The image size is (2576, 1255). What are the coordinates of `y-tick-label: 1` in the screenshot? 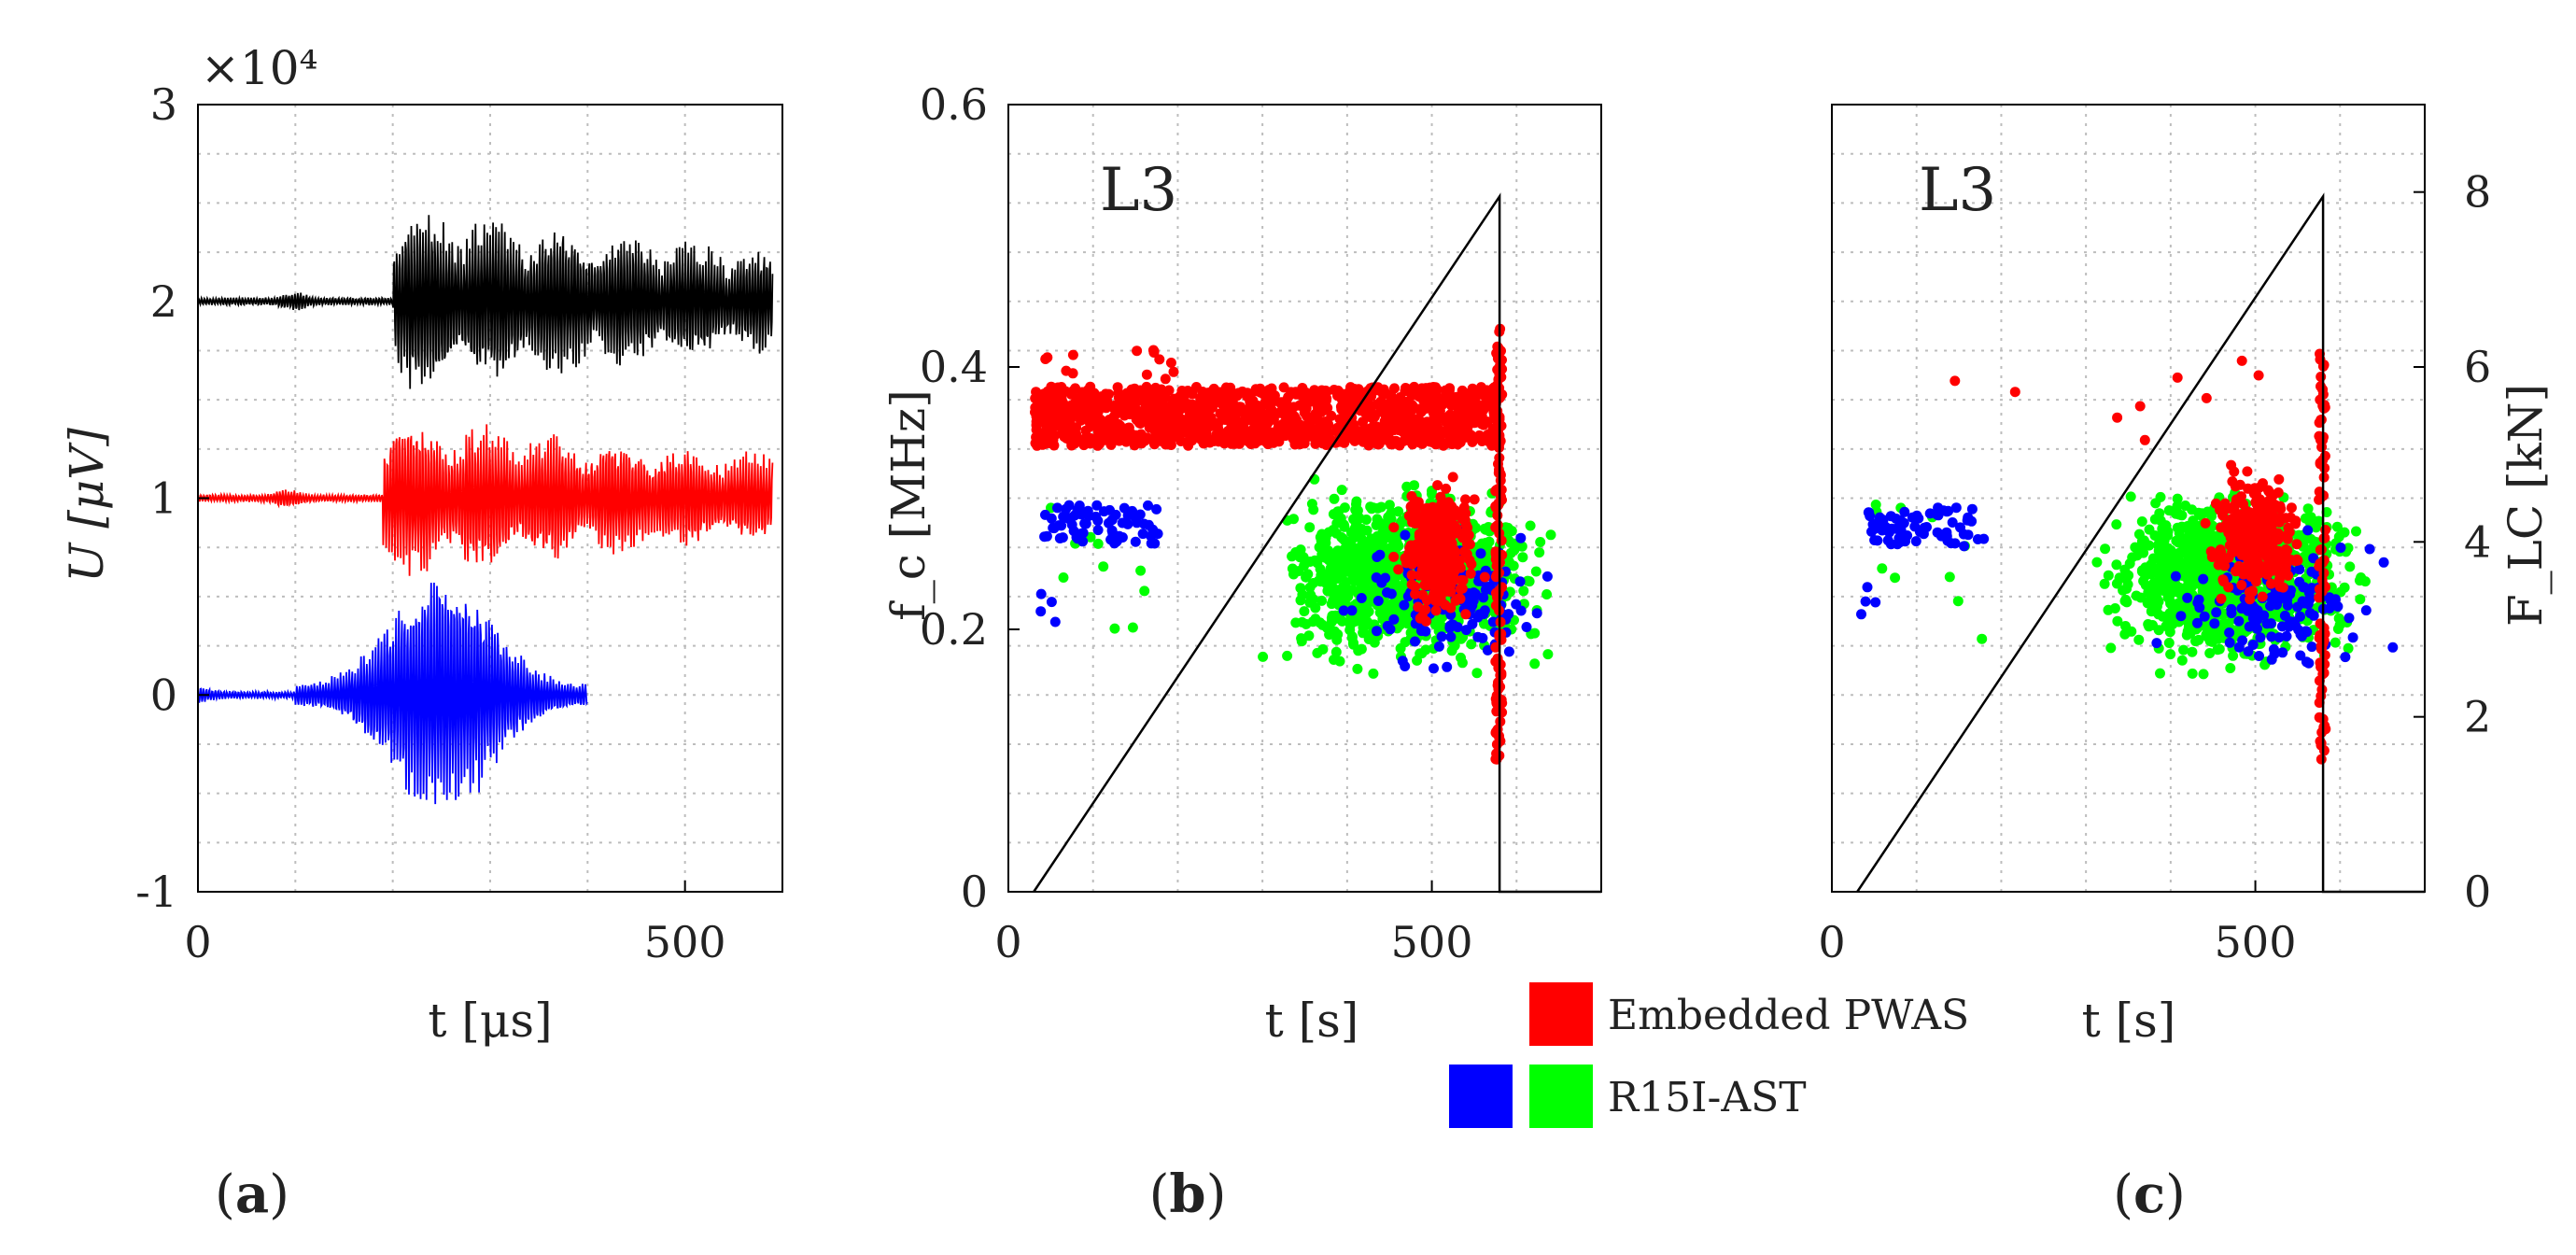 It's located at (163, 498).